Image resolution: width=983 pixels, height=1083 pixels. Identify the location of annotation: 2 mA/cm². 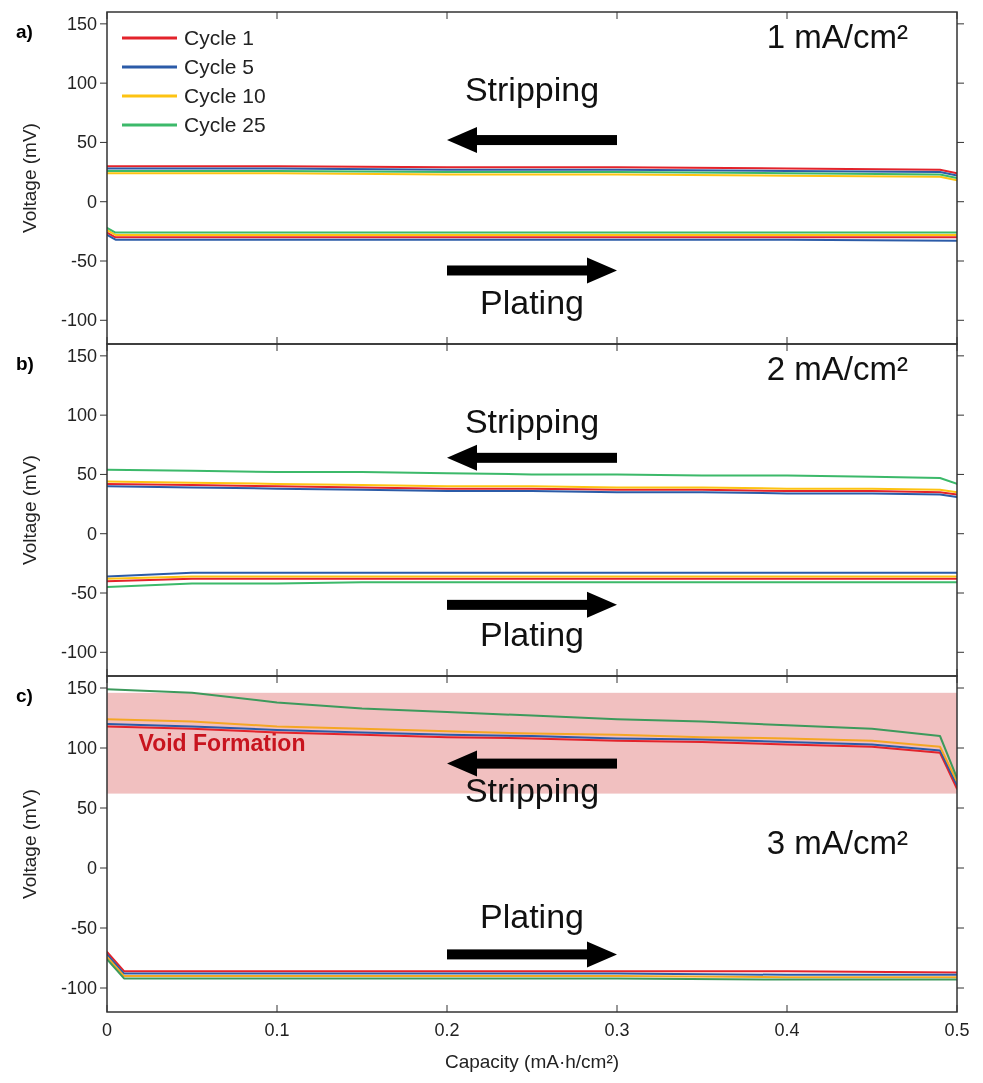
(837, 368).